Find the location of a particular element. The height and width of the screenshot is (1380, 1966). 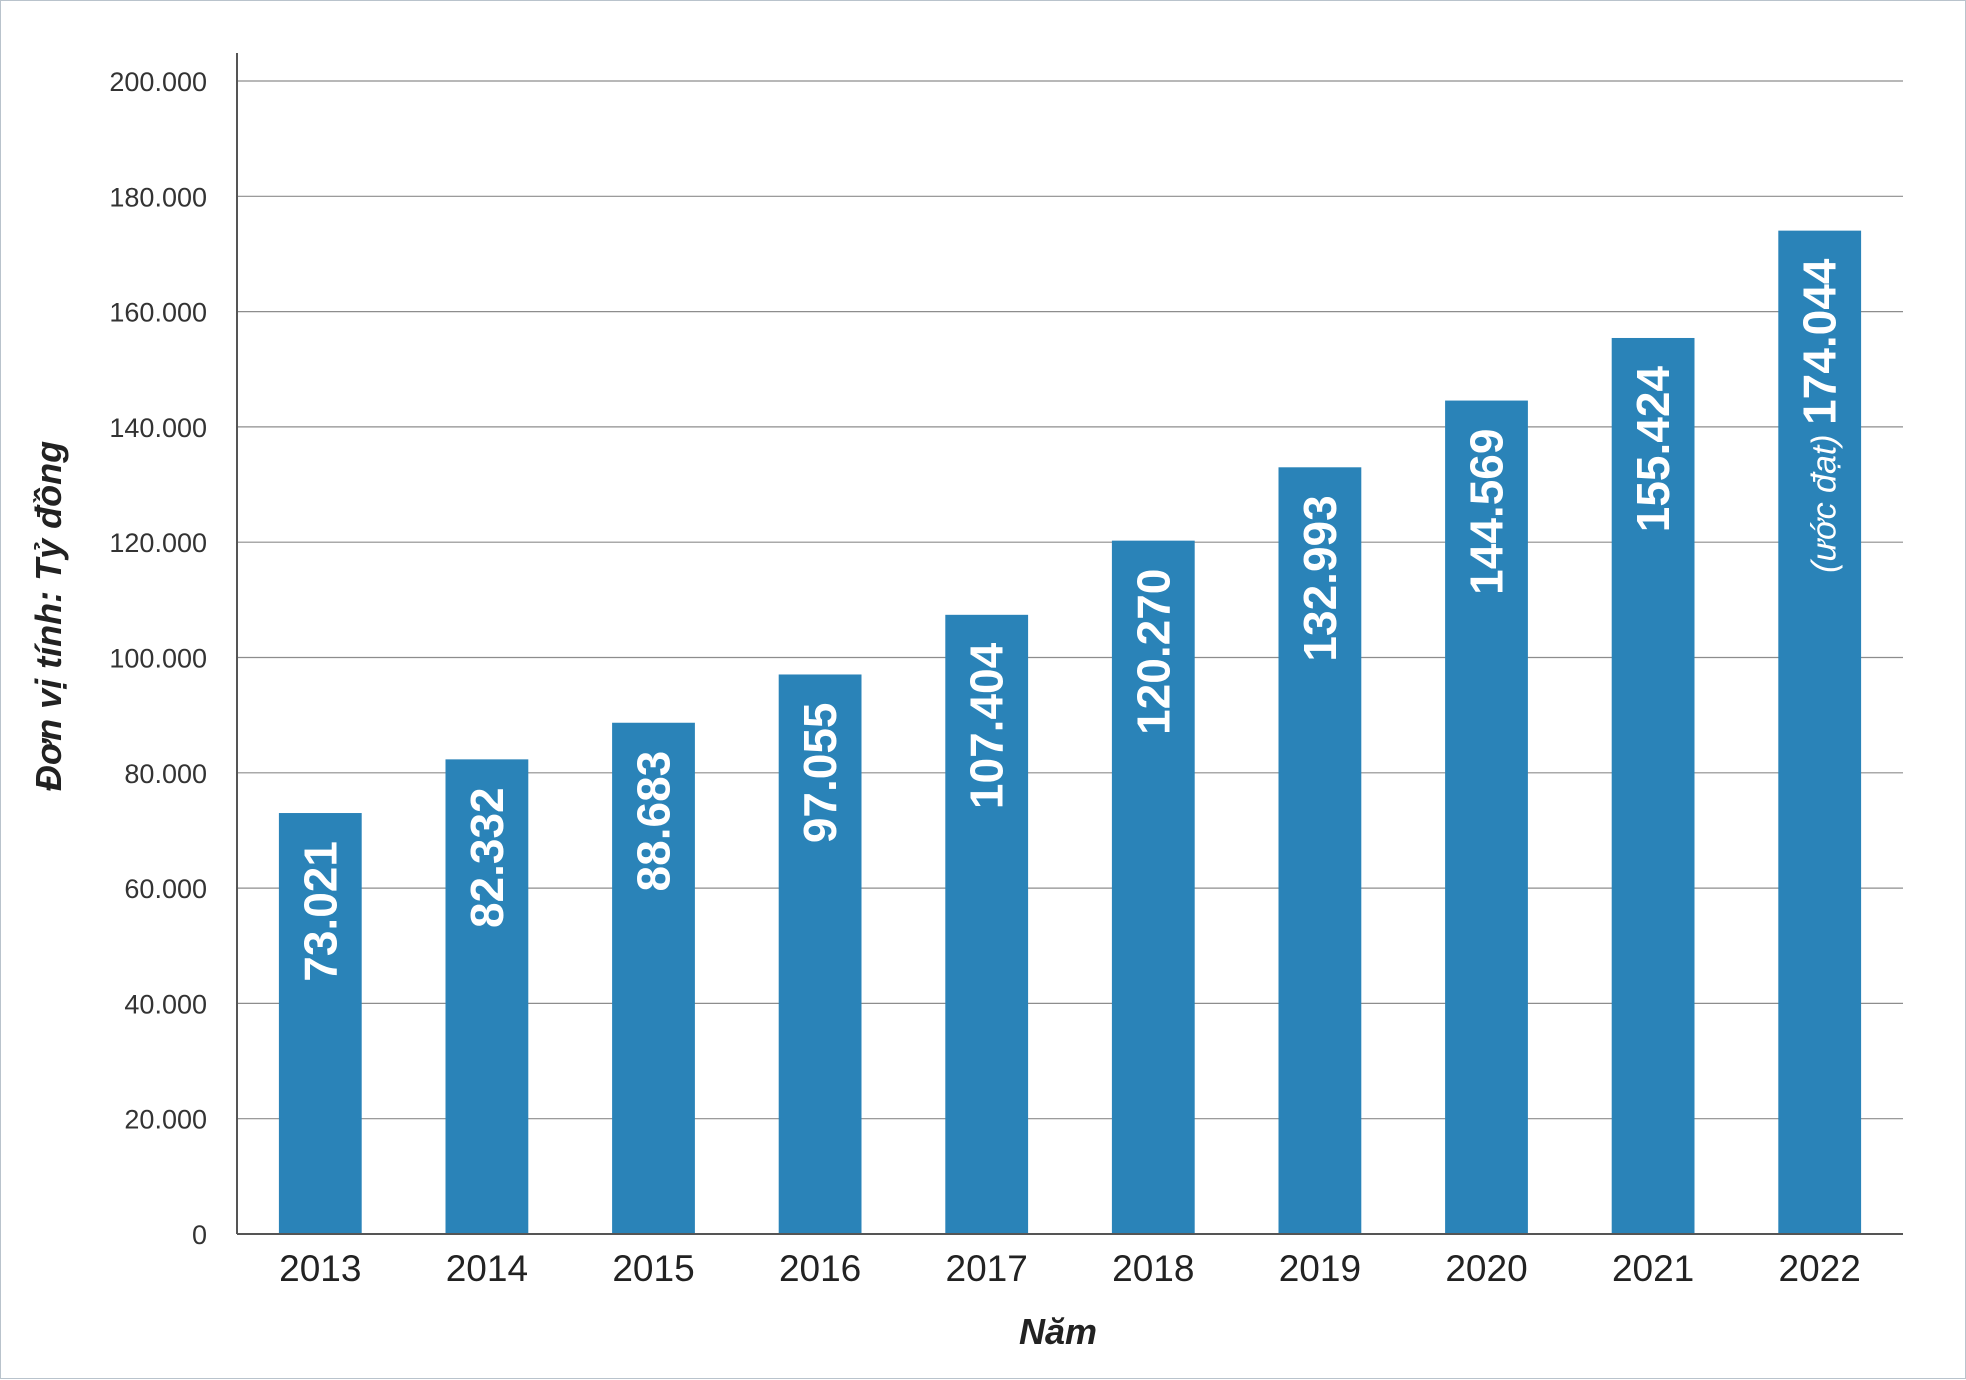

value-label: 97.055 is located at coordinates (820, 772).